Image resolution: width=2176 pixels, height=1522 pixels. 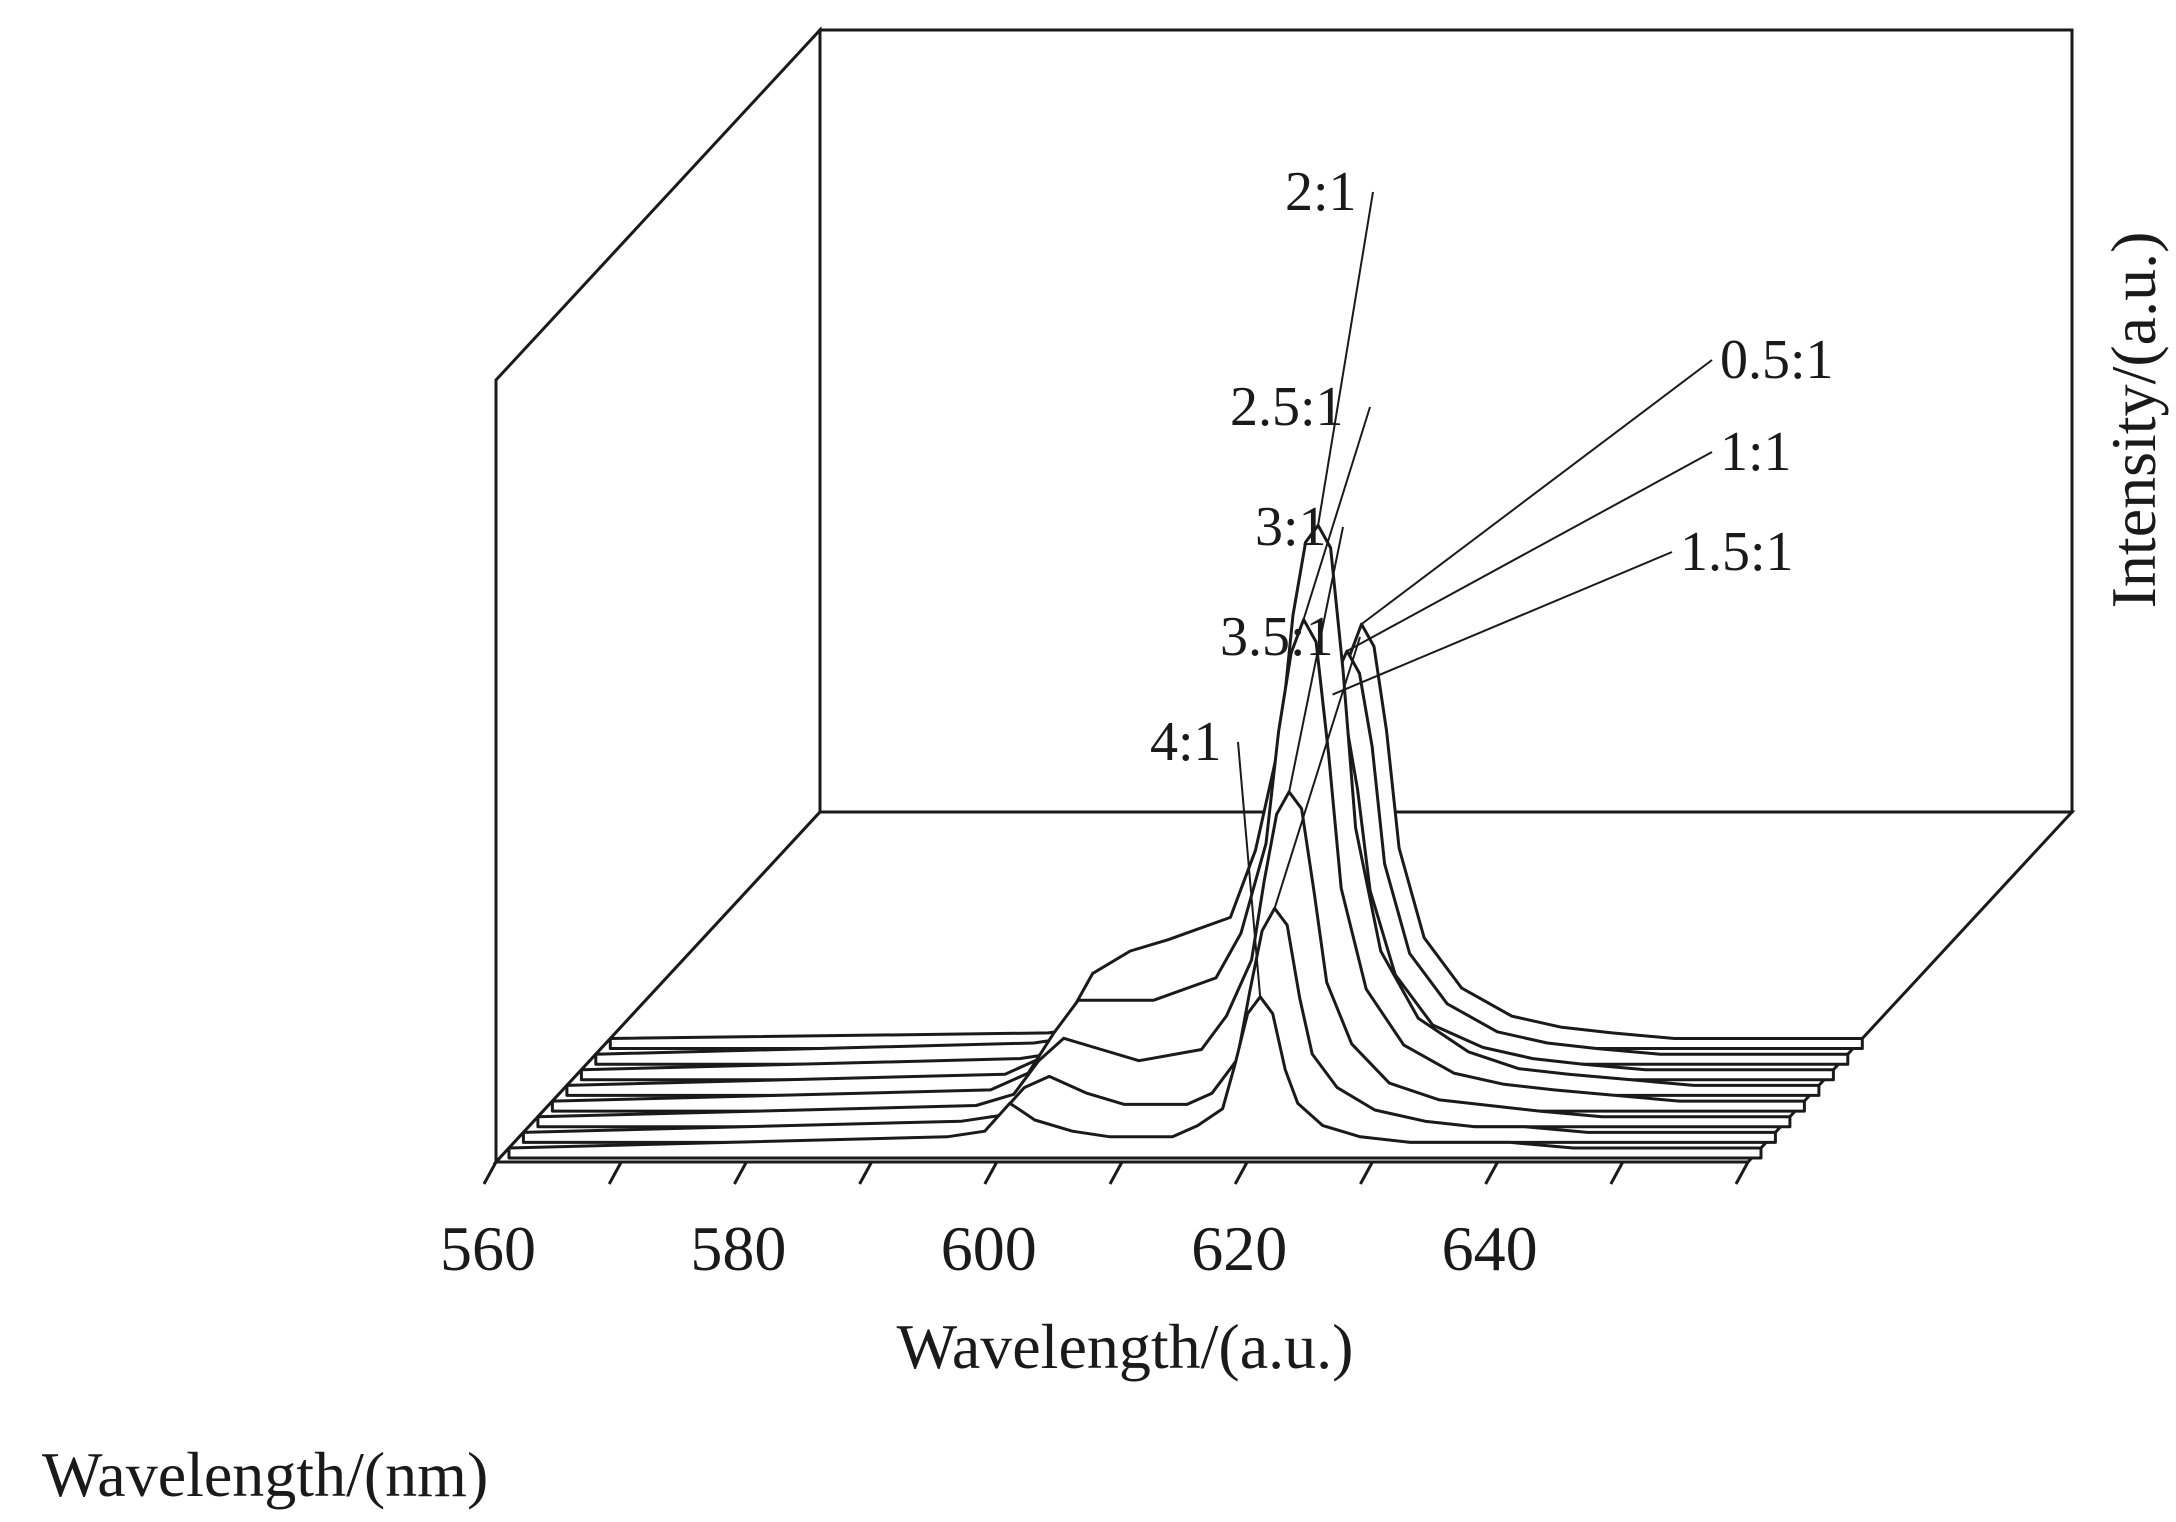 What do you see at coordinates (989, 1248) in the screenshot?
I see `x-tick-label: 600` at bounding box center [989, 1248].